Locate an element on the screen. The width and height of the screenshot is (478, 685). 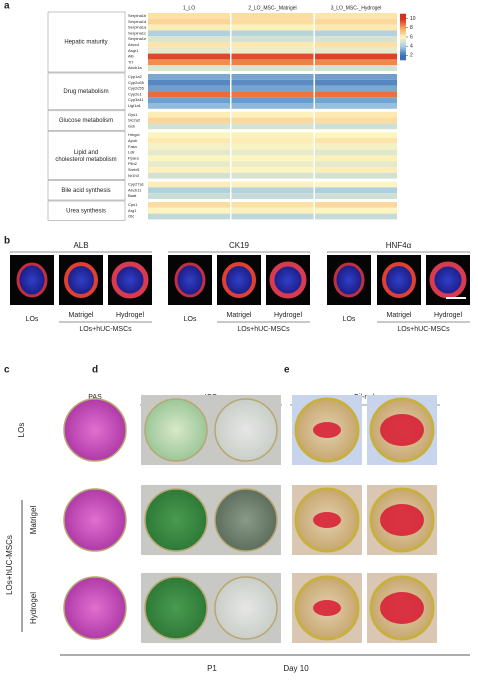
gene-label: Baat is located at coordinates (132, 195).